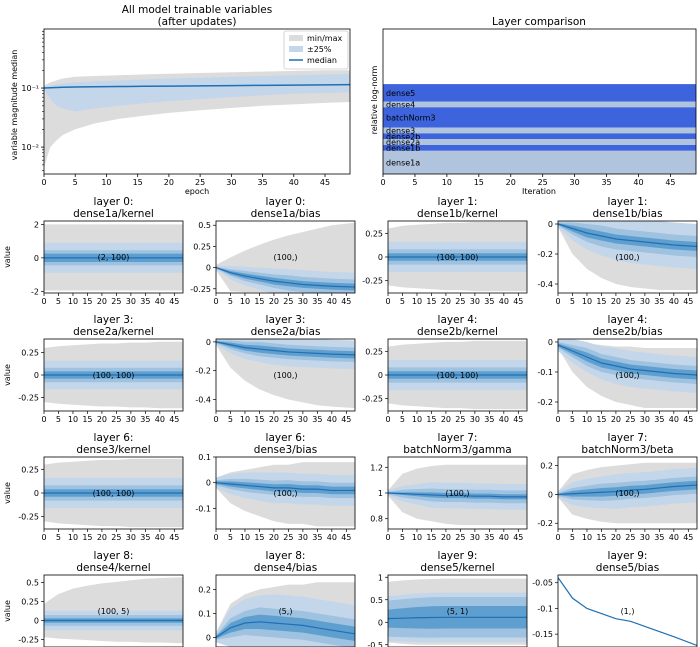 The width and height of the screenshot is (700, 647). I want to click on layer-label-dense1a: dense1a, so click(403, 162).